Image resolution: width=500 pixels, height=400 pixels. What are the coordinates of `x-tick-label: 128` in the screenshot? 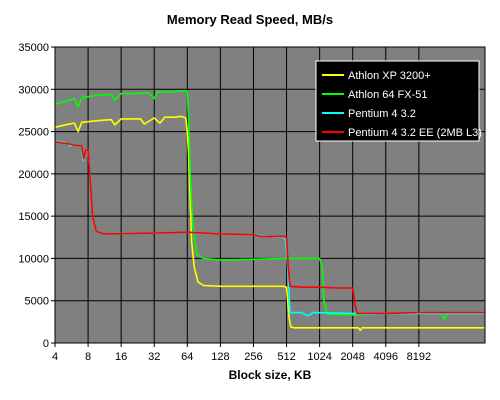 It's located at (220, 357).